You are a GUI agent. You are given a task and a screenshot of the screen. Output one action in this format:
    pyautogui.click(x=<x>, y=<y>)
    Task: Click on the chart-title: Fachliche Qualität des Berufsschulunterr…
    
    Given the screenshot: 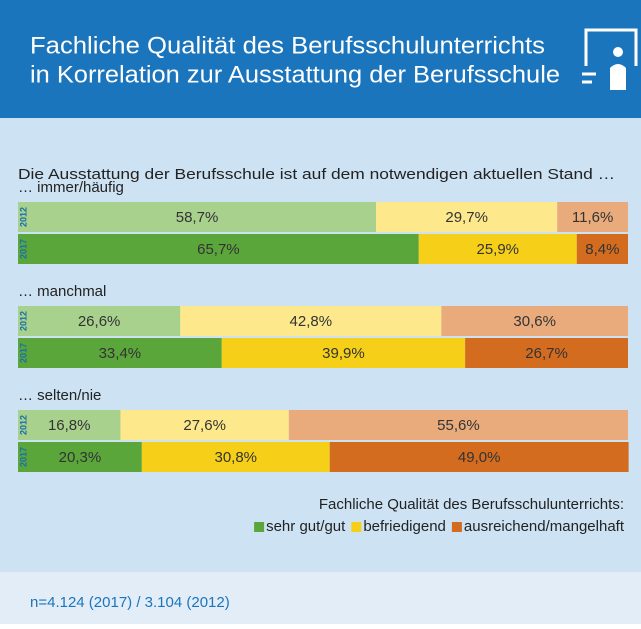 What is the action you would take?
    pyautogui.click(x=287, y=45)
    